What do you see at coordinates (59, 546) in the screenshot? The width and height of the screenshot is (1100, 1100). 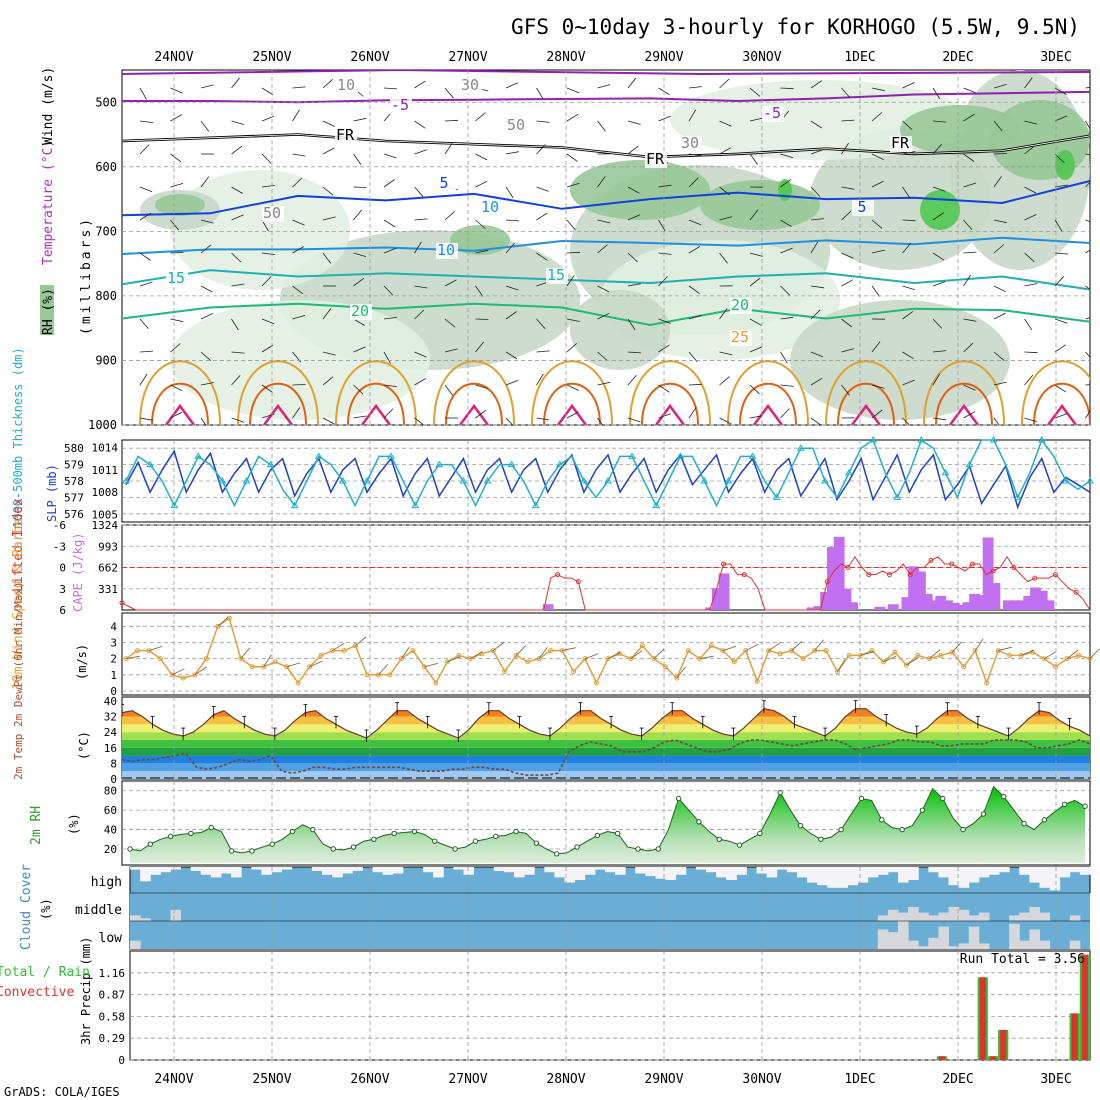 I see `li-tick: -3` at bounding box center [59, 546].